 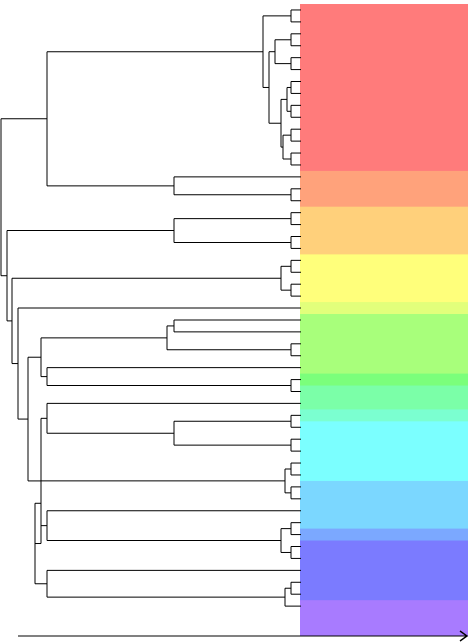 What do you see at coordinates (464, 636) in the screenshot?
I see `axis-arrow-icon` at bounding box center [464, 636].